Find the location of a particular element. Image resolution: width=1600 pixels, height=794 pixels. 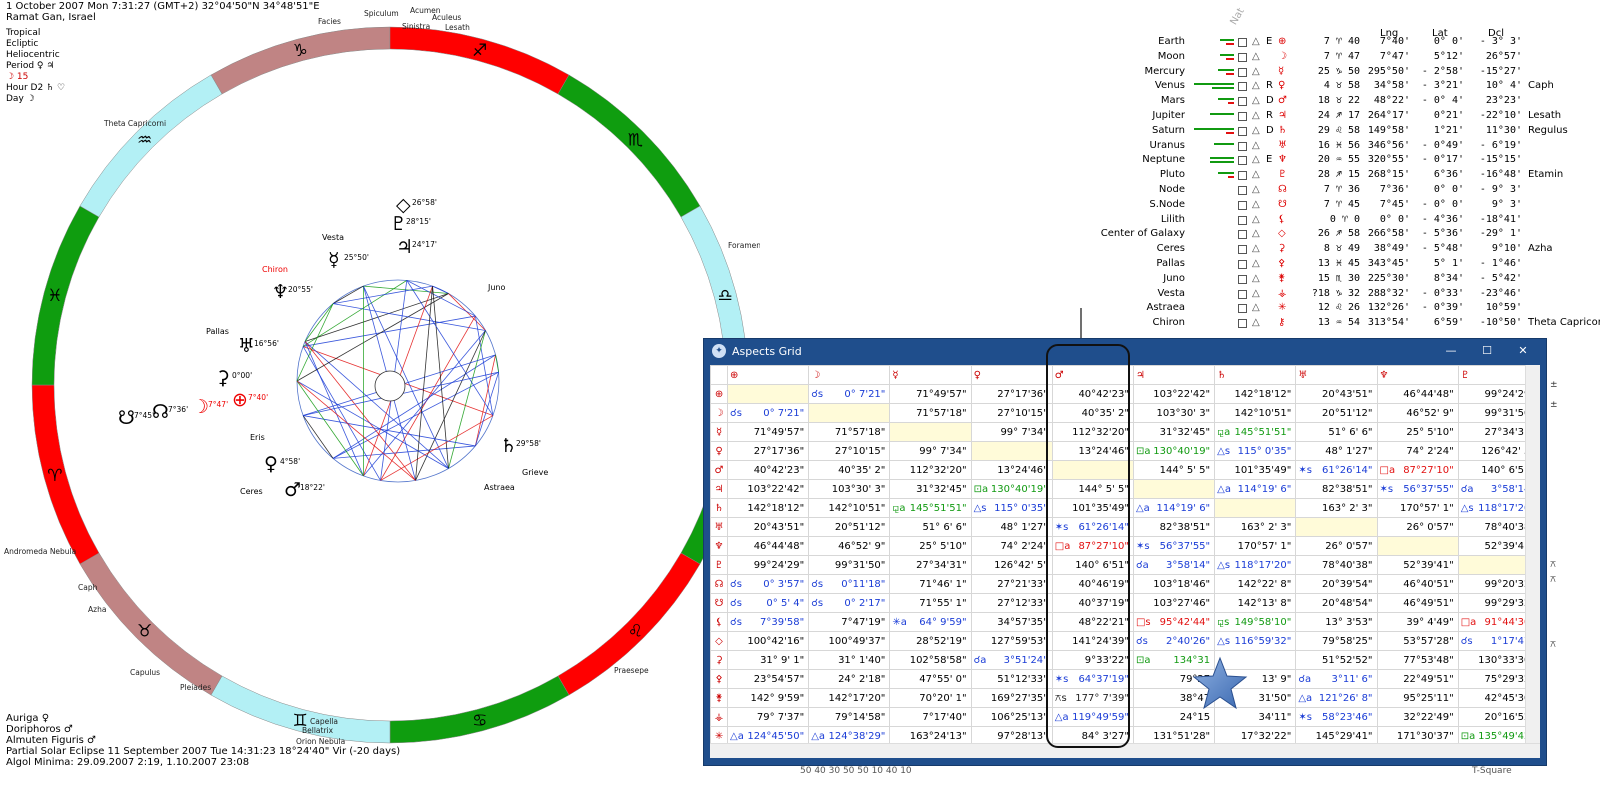

column-header: ☽ is located at coordinates (849, 375).